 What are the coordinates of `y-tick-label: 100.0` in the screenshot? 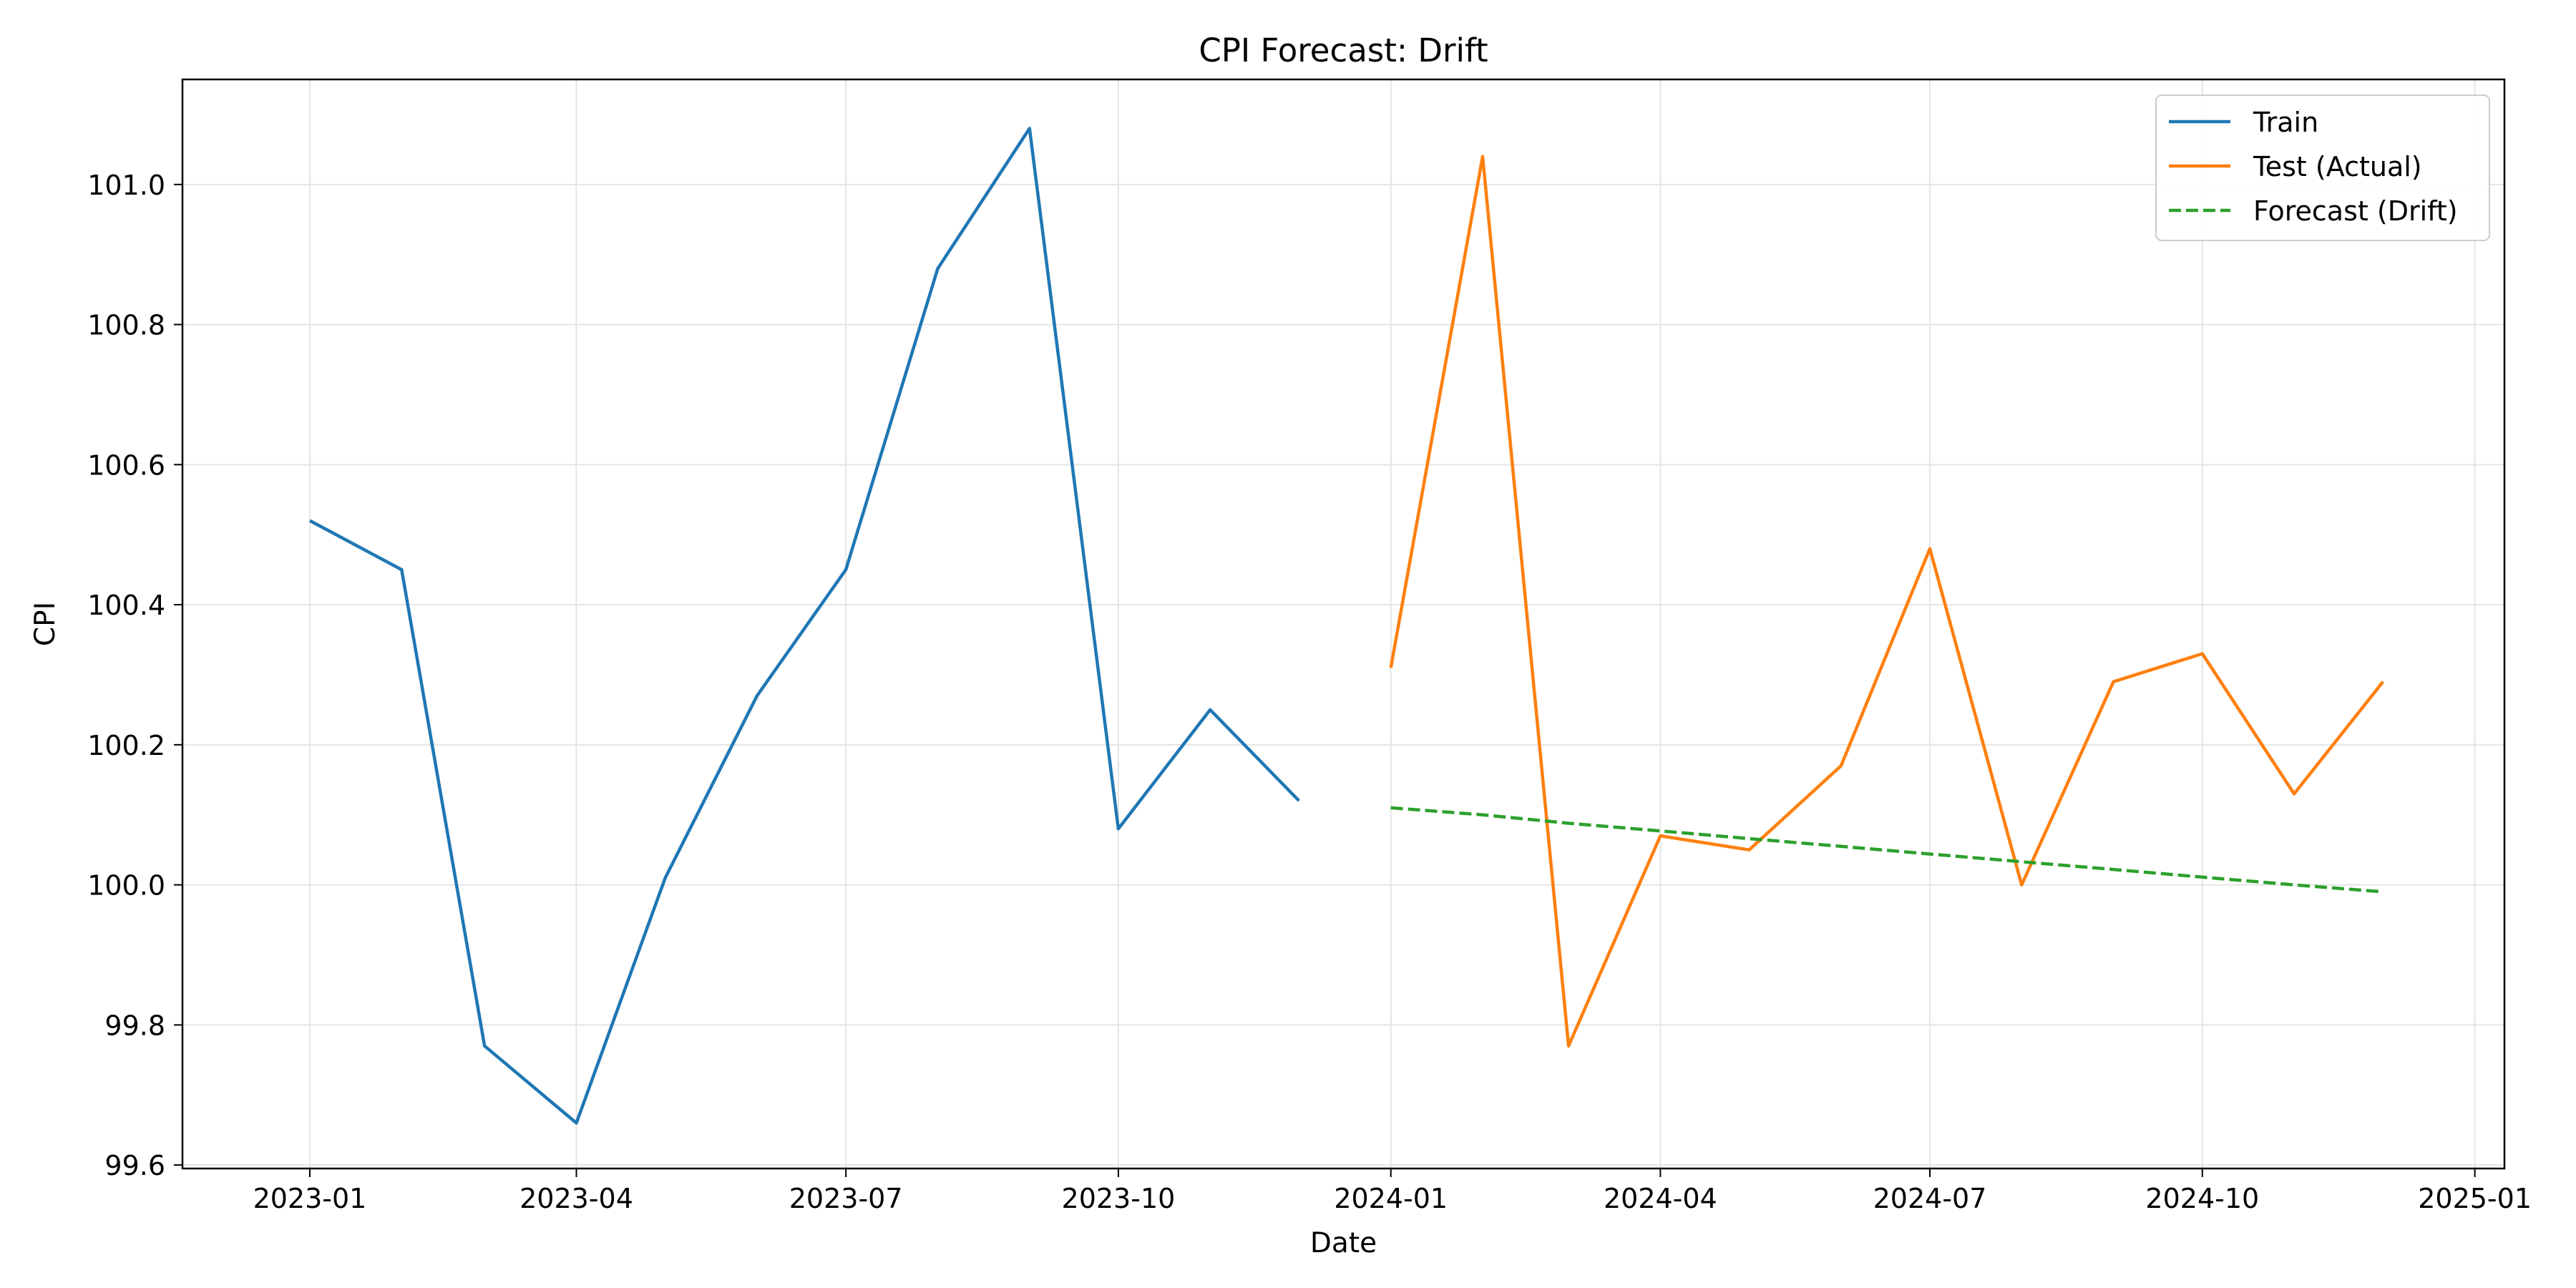 It's located at (126, 886).